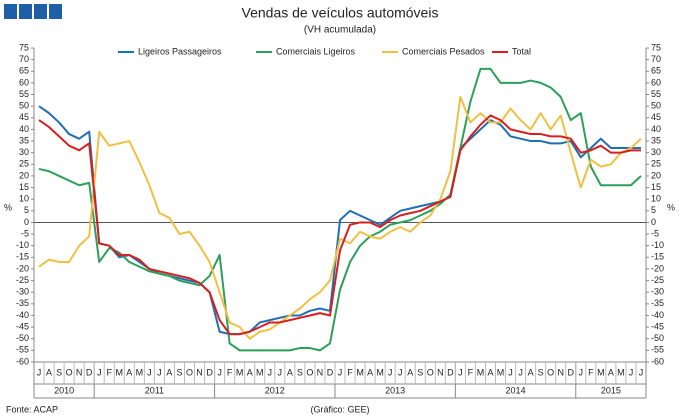  Describe the element at coordinates (657, 315) in the screenshot. I see `y2-tick-label: -40` at that location.